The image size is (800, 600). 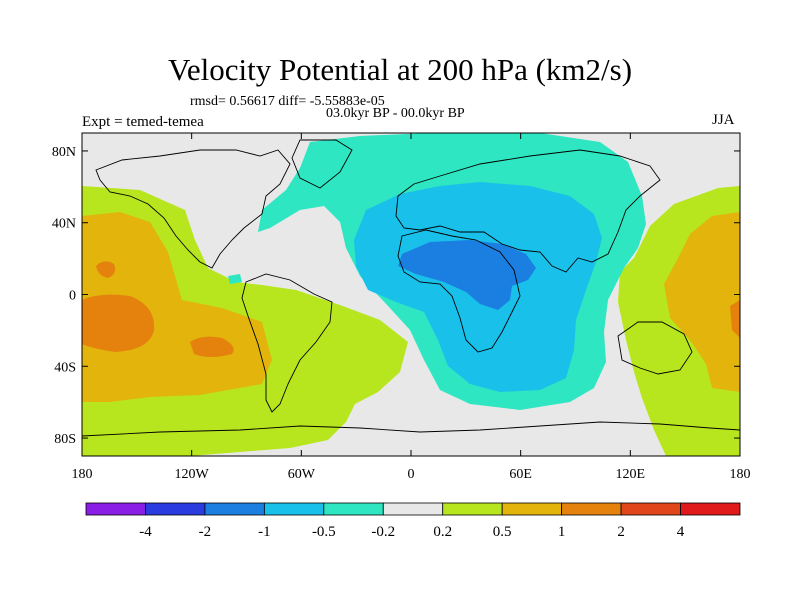 I want to click on lon-tick-label: 0, so click(x=411, y=474).